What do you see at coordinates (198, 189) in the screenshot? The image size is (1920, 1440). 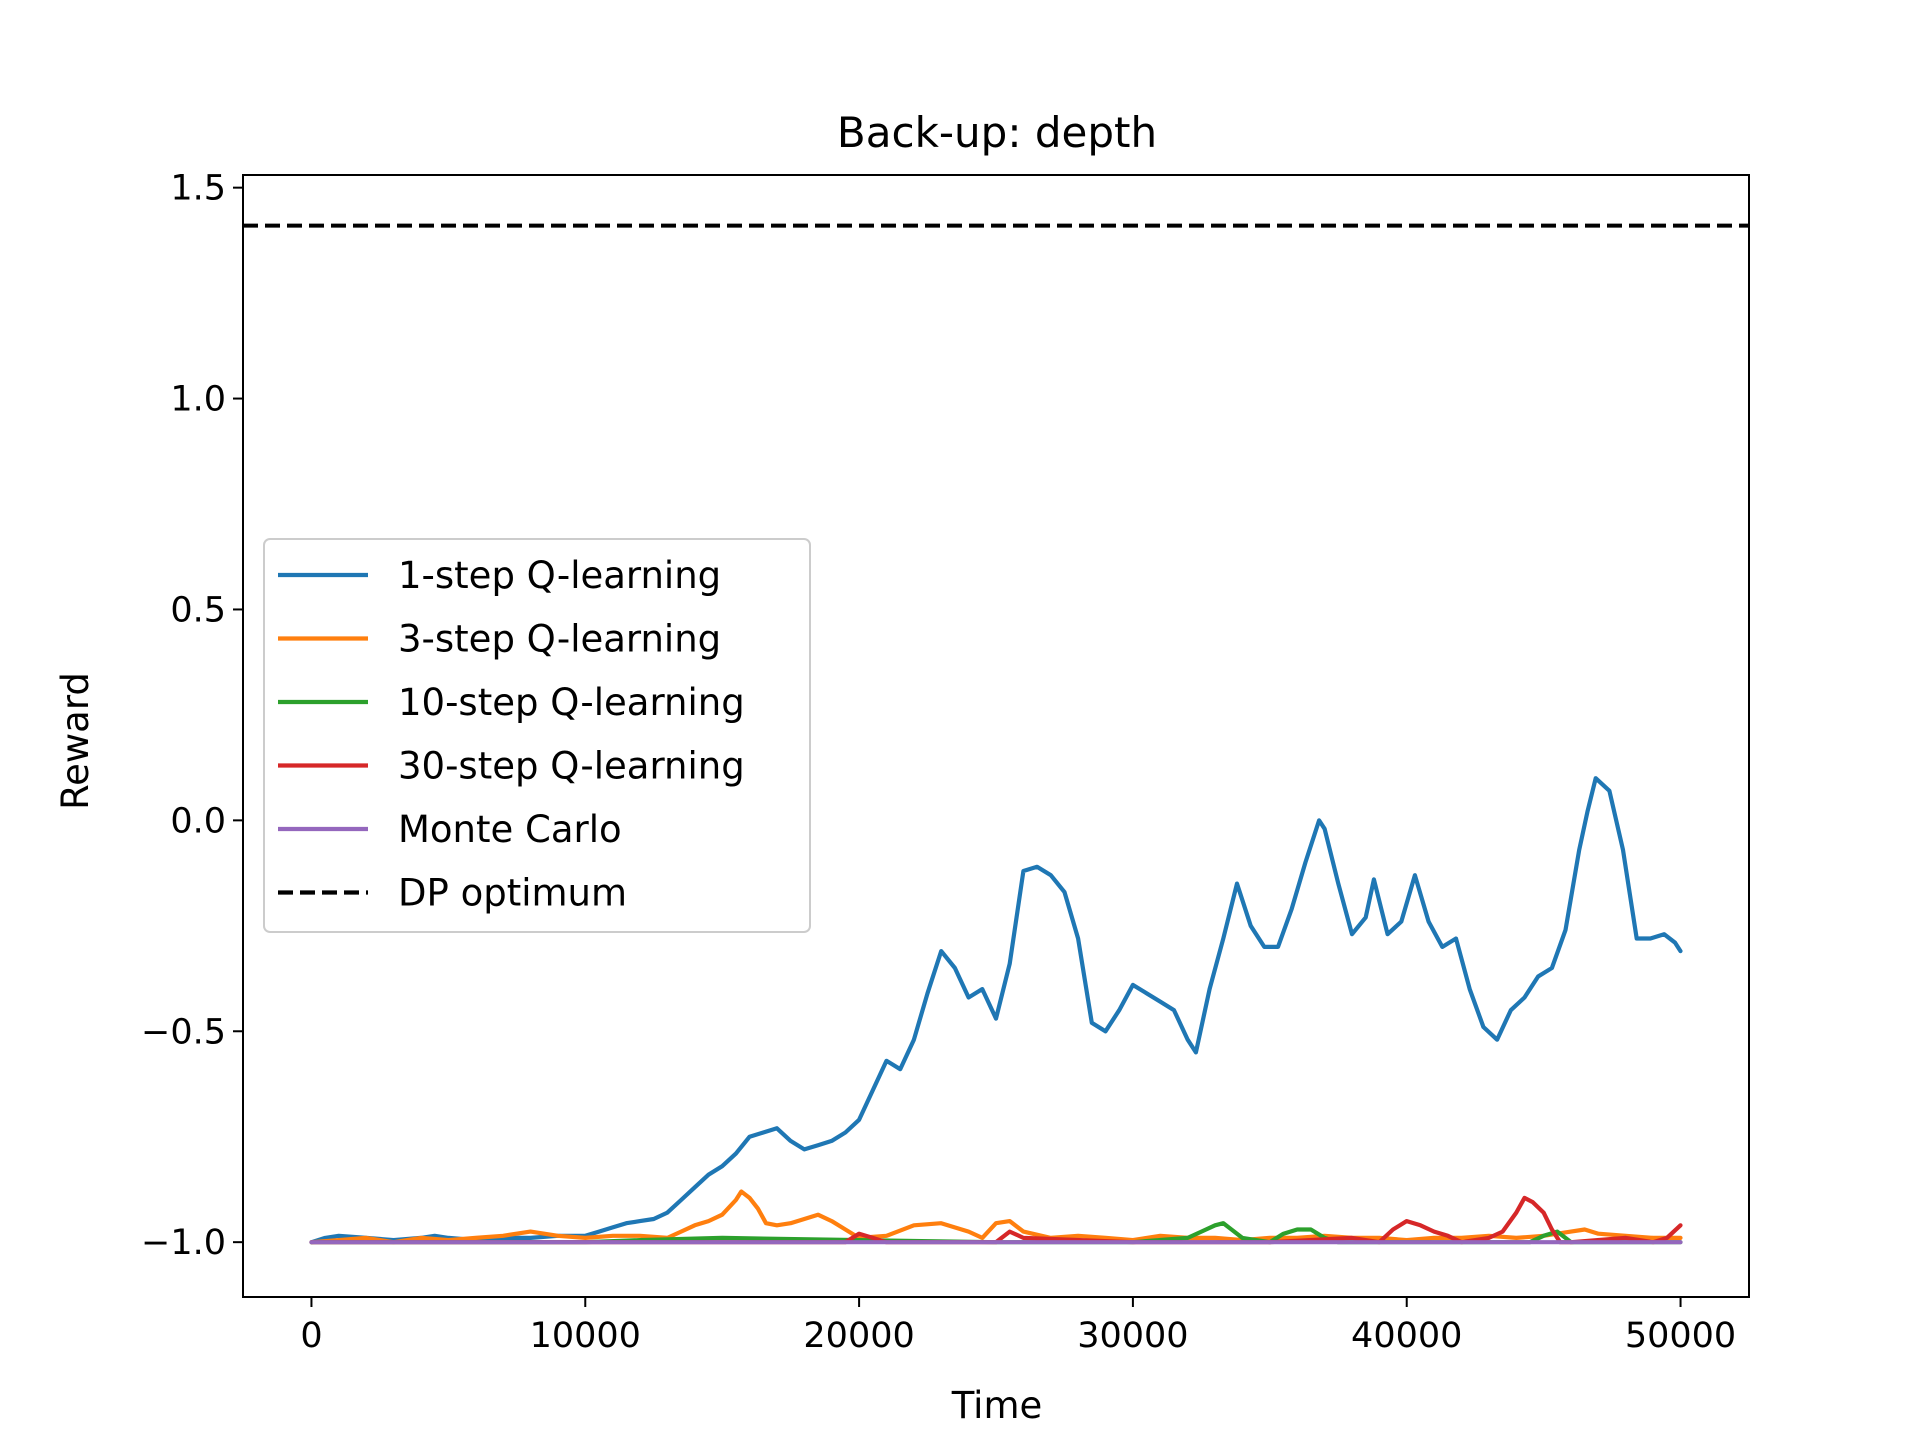 I see `y-tick-label: 1.5` at bounding box center [198, 189].